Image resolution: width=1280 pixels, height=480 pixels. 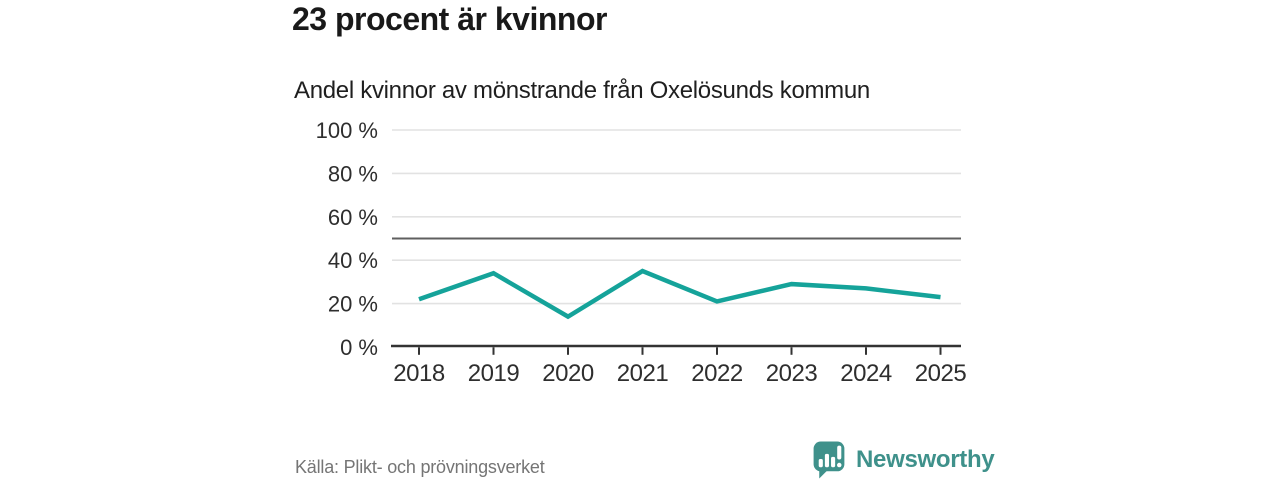 I want to click on y-tick-label: 80 %, so click(x=353, y=173).